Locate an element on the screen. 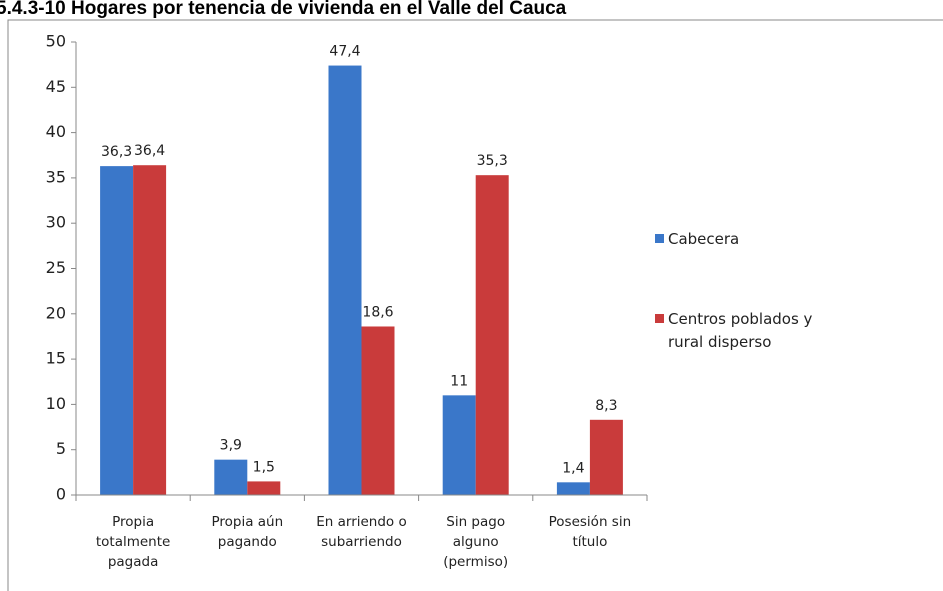 The image size is (943, 591). data-label: 47,4 is located at coordinates (344, 52).